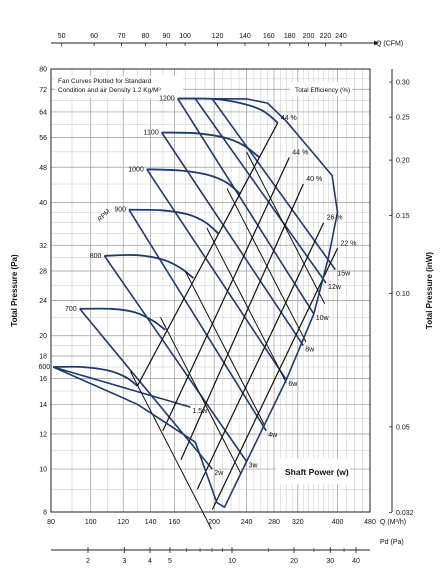  Describe the element at coordinates (338, 522) in the screenshot. I see `bottom-tick-label: 400` at that location.